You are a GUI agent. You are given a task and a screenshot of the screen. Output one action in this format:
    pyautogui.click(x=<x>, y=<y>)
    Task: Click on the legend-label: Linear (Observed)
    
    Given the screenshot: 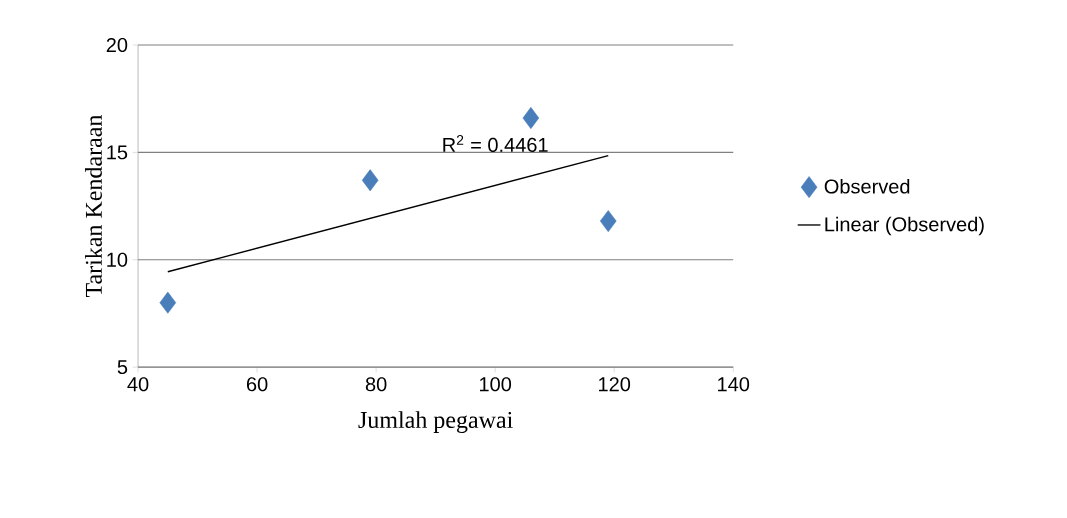 What is the action you would take?
    pyautogui.click(x=904, y=226)
    